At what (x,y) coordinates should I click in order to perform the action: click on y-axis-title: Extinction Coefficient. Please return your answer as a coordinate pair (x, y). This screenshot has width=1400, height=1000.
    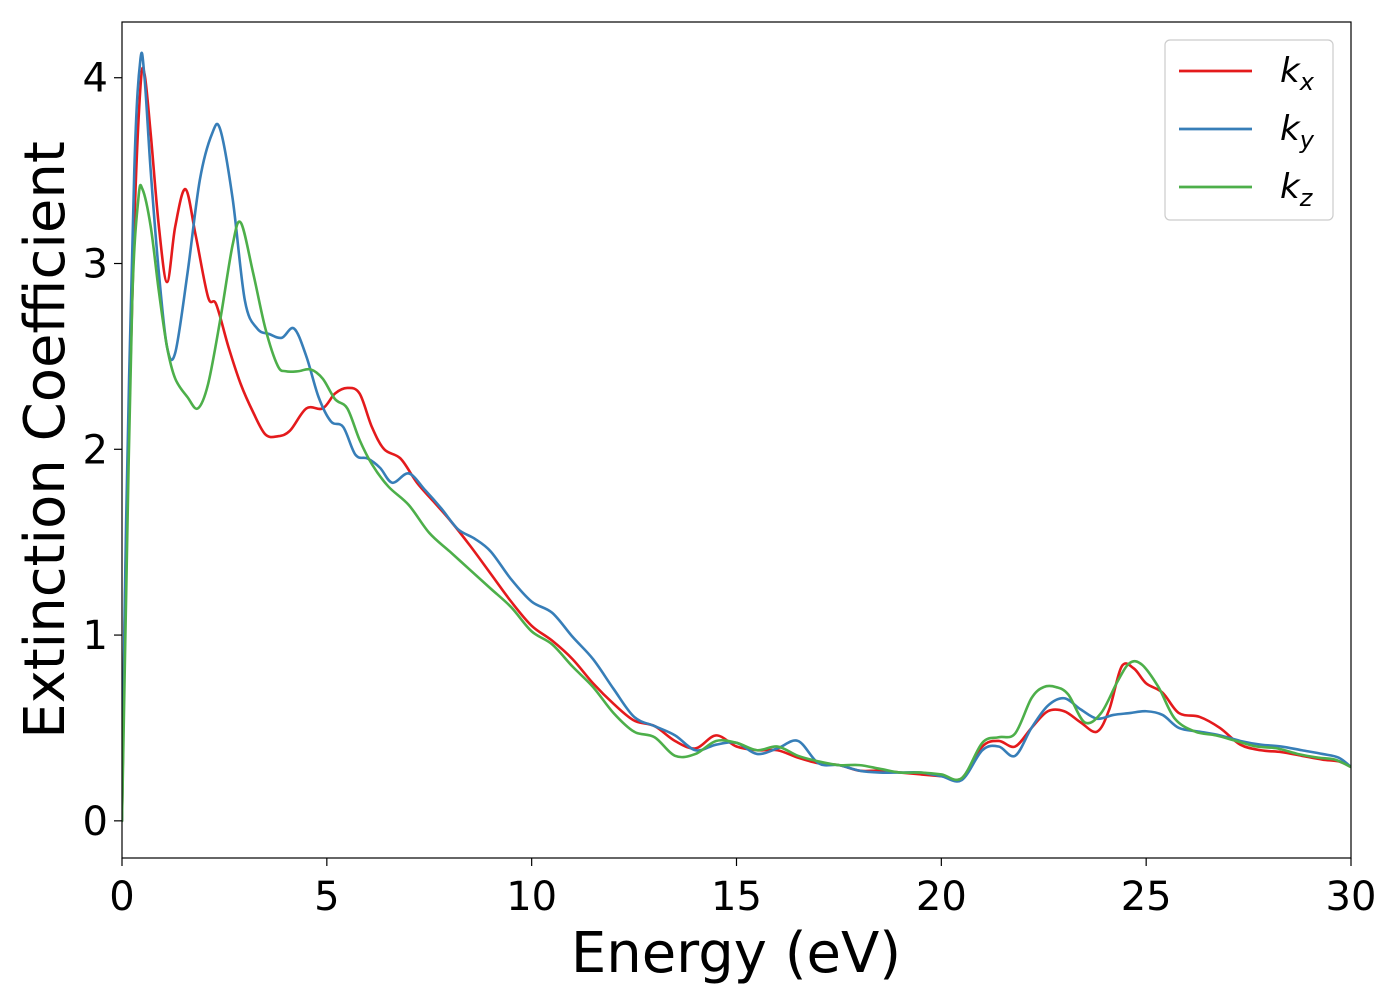
    Looking at the image, I should click on (45, 440).